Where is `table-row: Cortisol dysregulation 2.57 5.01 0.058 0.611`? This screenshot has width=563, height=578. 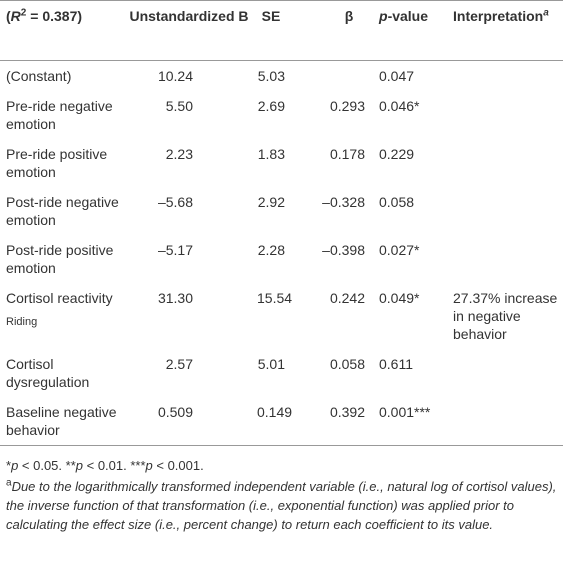
table-row: Cortisol dysregulation 2.57 5.01 0.058 0.611 is located at coordinates (281, 373).